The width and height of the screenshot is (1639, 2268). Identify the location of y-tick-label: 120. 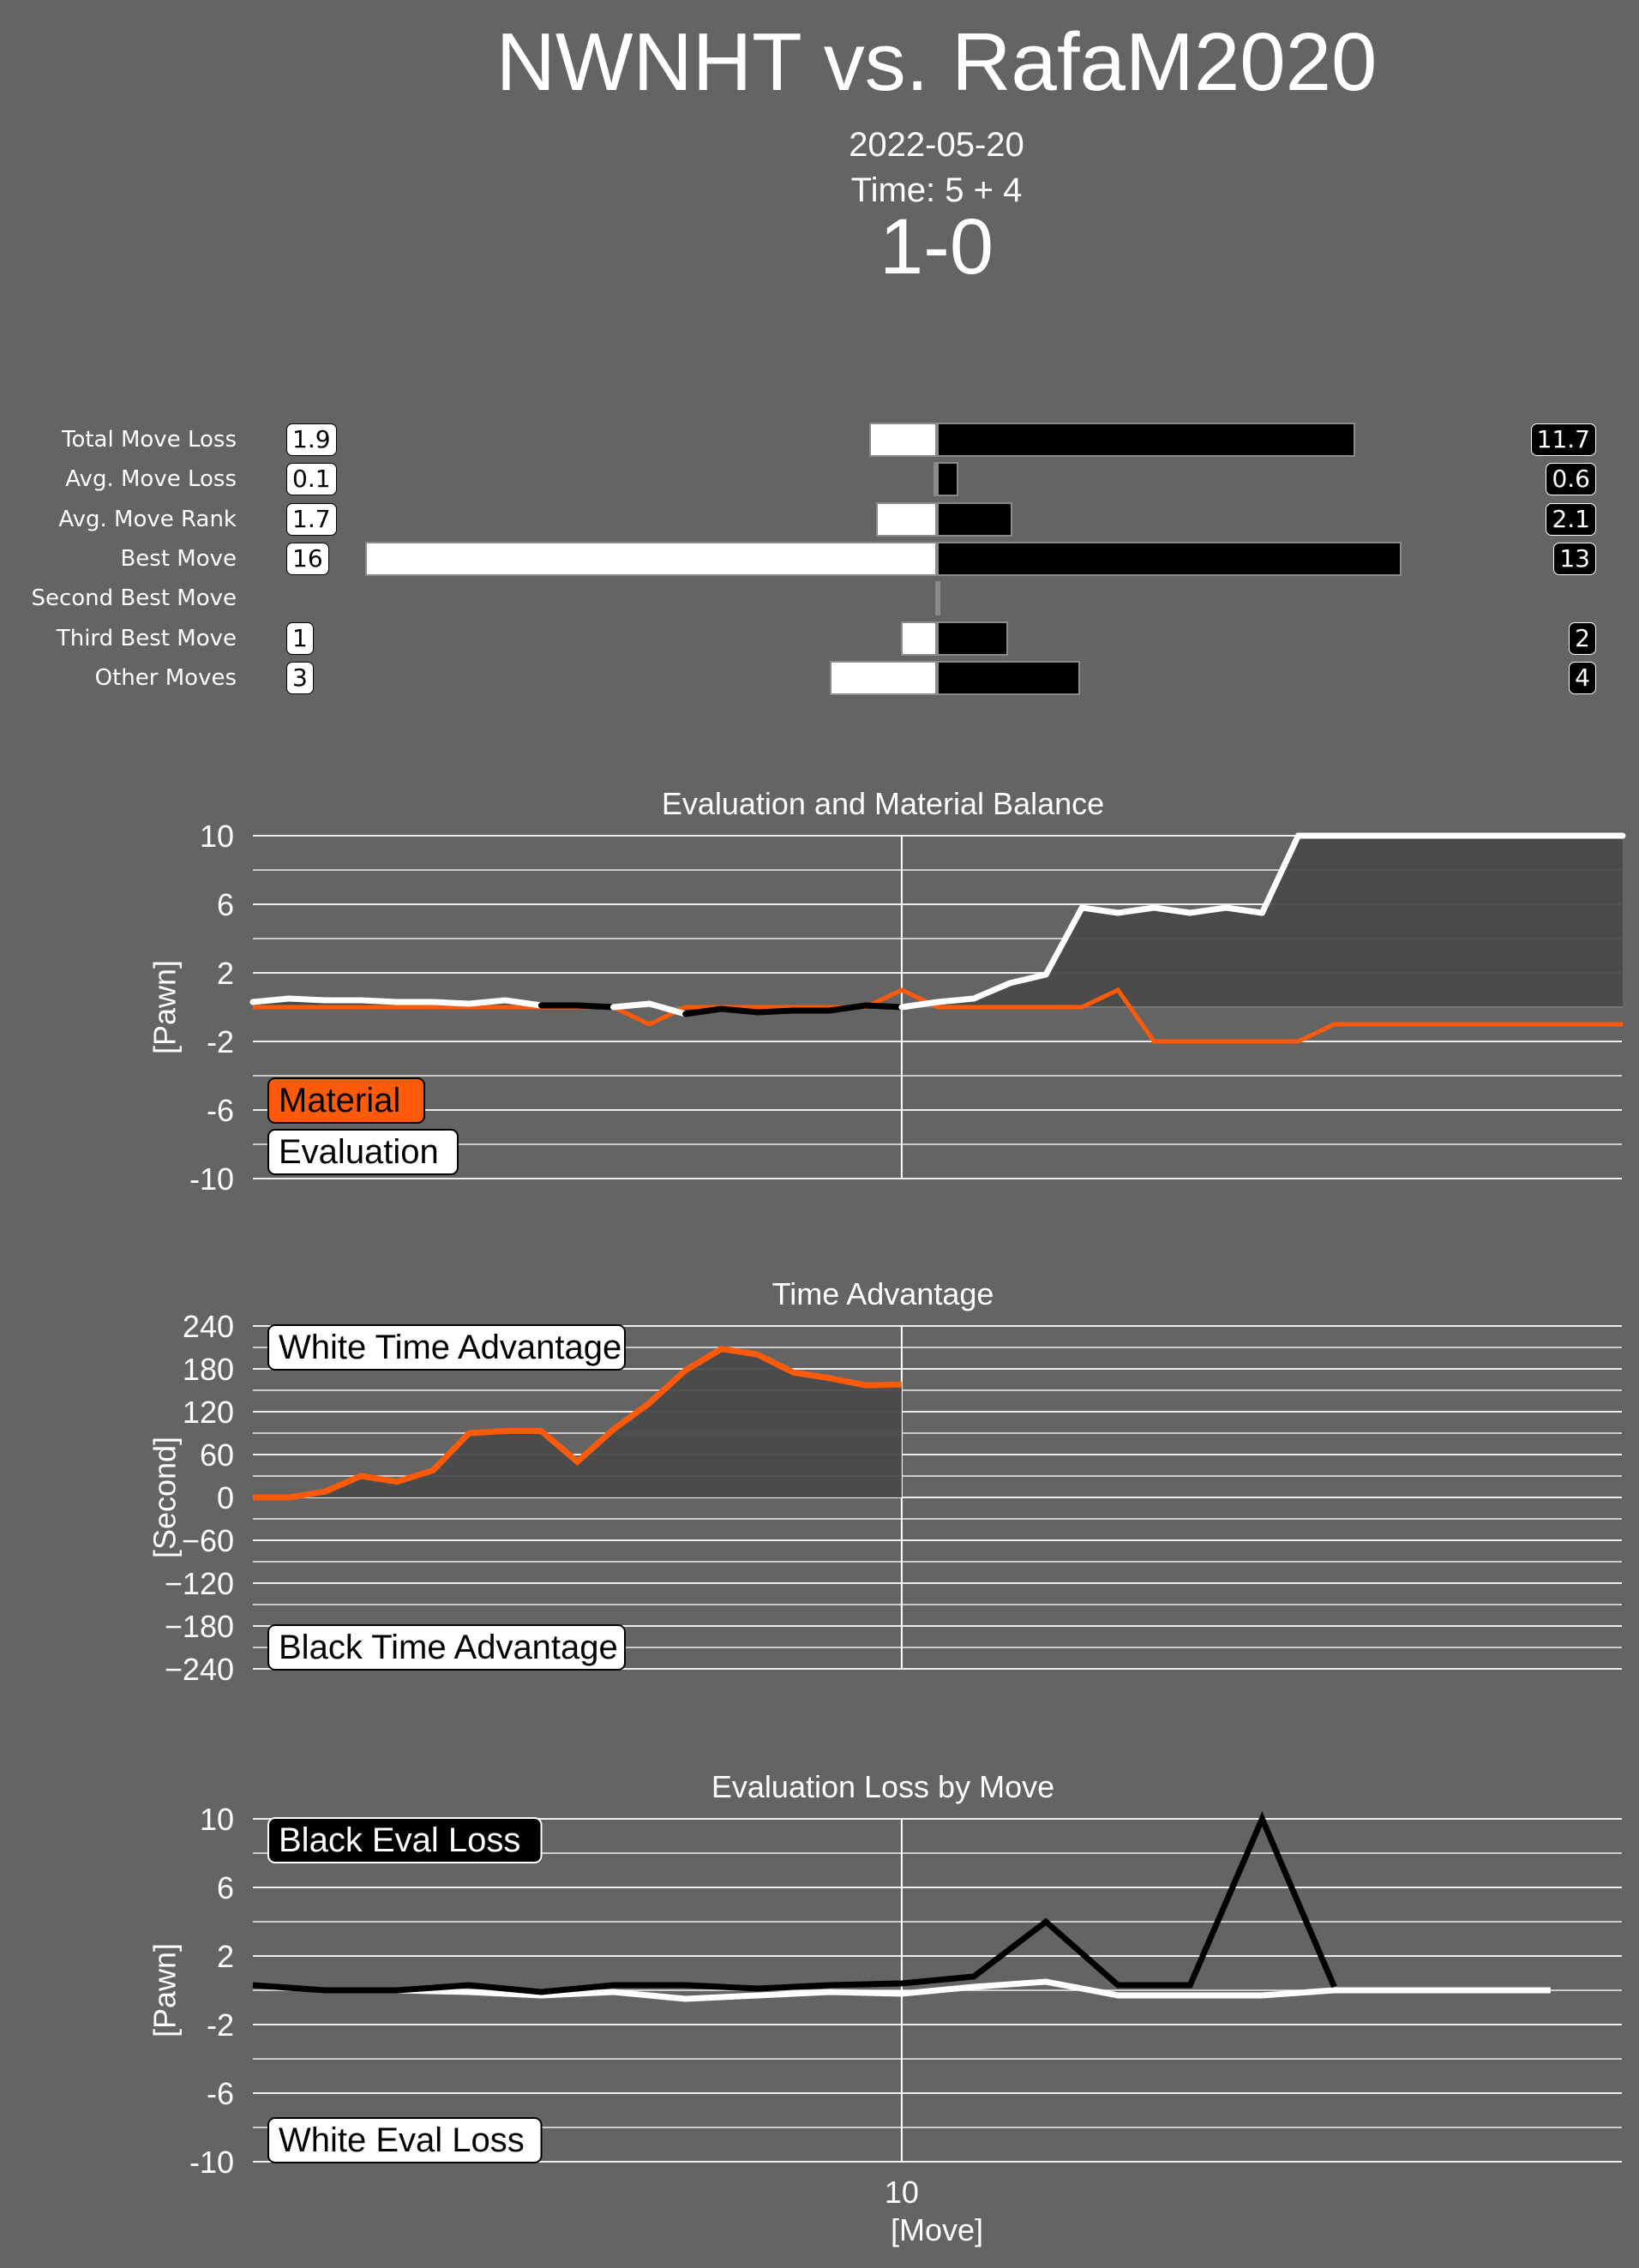
(208, 1412).